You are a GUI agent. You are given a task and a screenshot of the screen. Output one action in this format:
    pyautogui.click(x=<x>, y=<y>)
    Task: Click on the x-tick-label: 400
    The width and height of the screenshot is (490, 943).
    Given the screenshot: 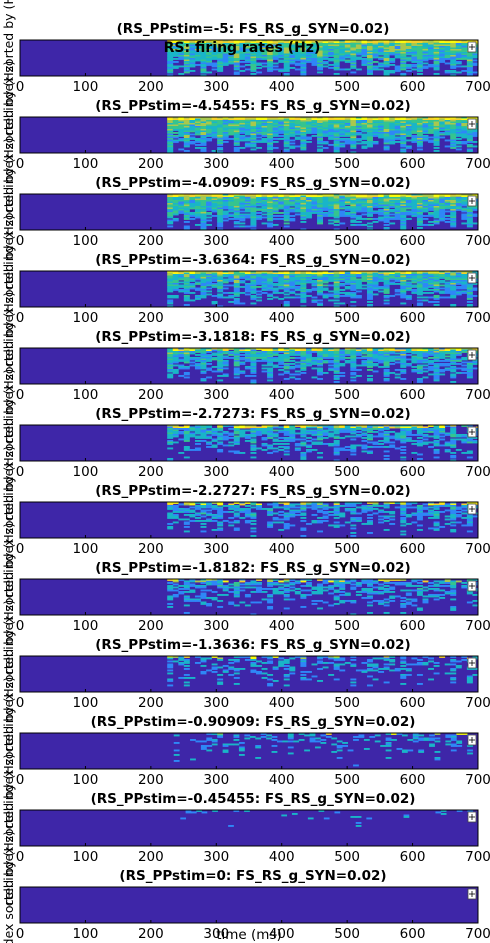 What is the action you would take?
    pyautogui.click(x=282, y=241)
    